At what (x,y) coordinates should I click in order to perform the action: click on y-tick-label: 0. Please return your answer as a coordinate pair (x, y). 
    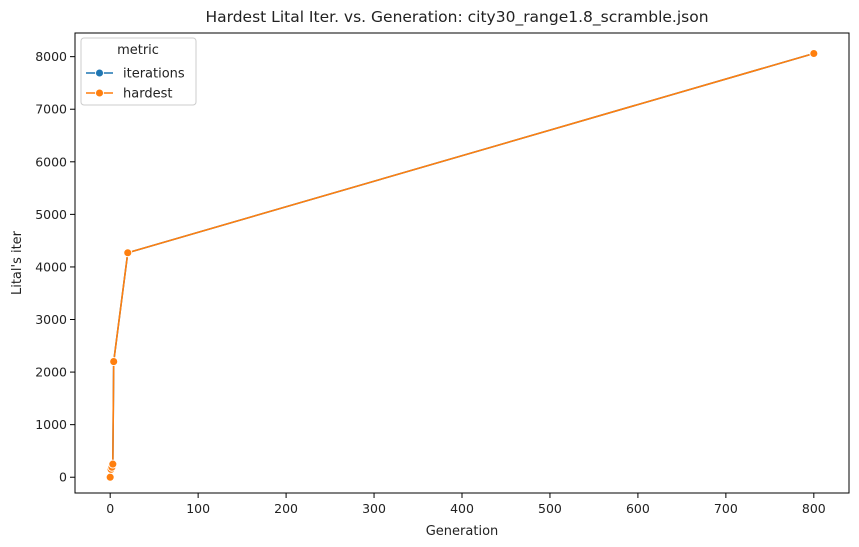
    Looking at the image, I should click on (63, 477).